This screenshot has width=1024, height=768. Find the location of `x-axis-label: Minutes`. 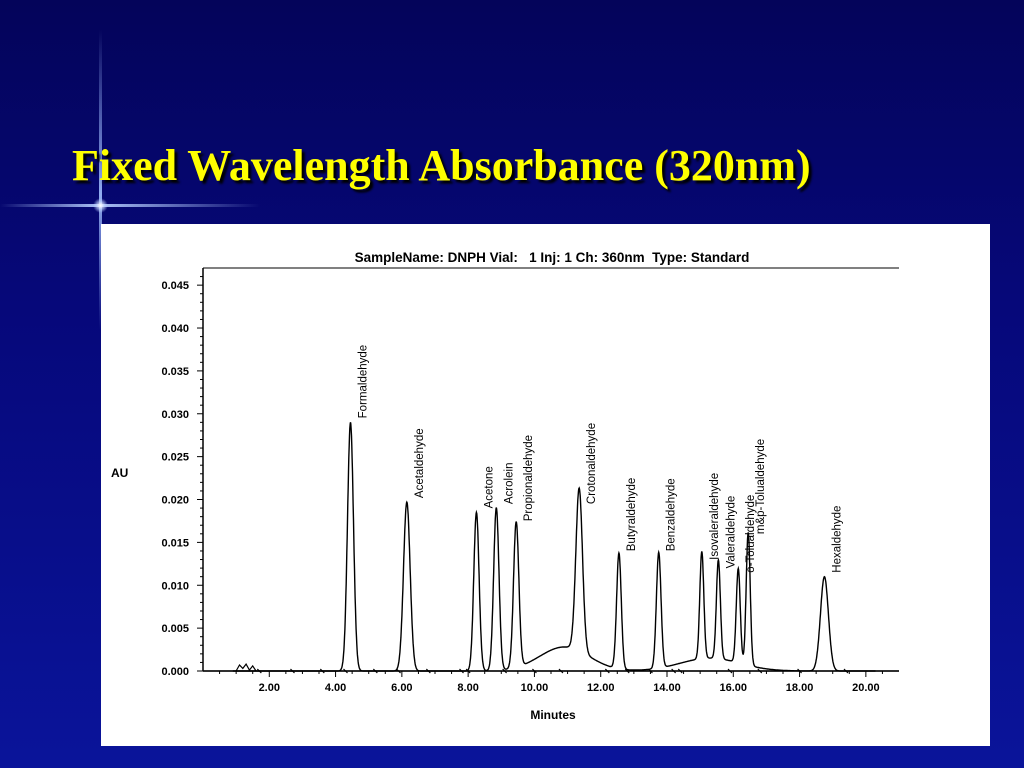

x-axis-label: Minutes is located at coordinates (553, 715).